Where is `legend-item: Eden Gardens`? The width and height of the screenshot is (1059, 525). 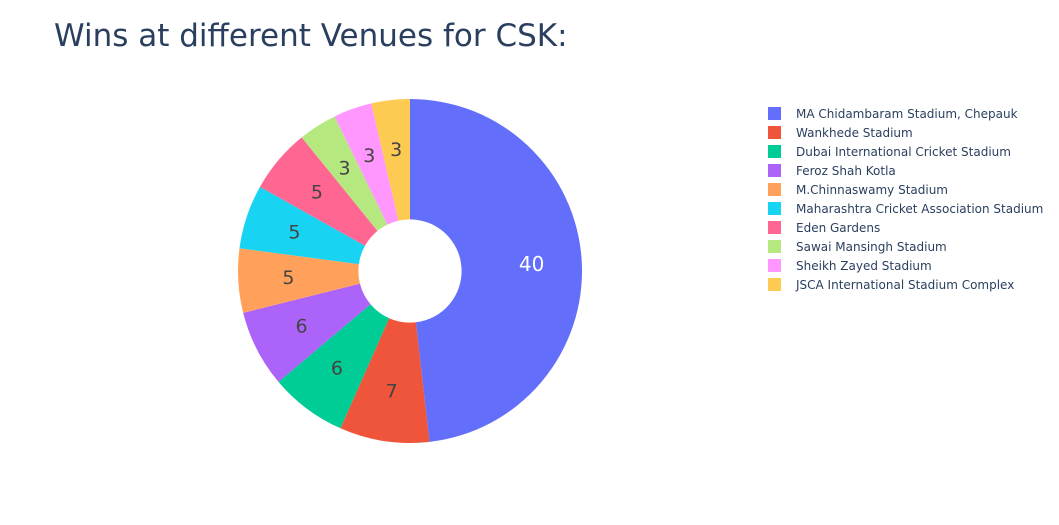
legend-item: Eden Gardens is located at coordinates (902, 227).